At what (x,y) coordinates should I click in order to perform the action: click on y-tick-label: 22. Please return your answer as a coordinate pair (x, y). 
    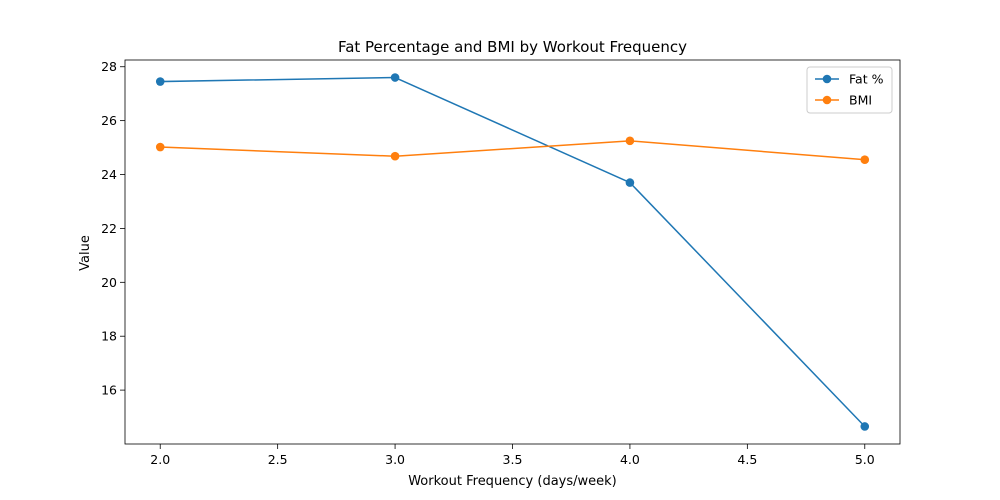
    Looking at the image, I should click on (109, 228).